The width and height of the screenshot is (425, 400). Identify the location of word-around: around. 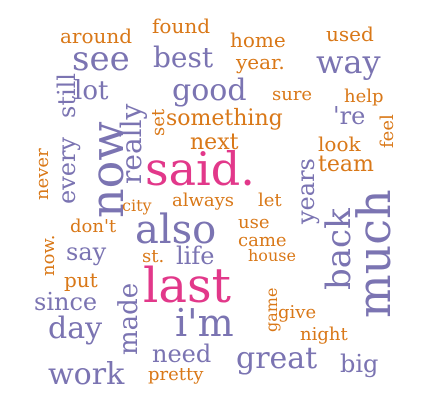
(96, 36).